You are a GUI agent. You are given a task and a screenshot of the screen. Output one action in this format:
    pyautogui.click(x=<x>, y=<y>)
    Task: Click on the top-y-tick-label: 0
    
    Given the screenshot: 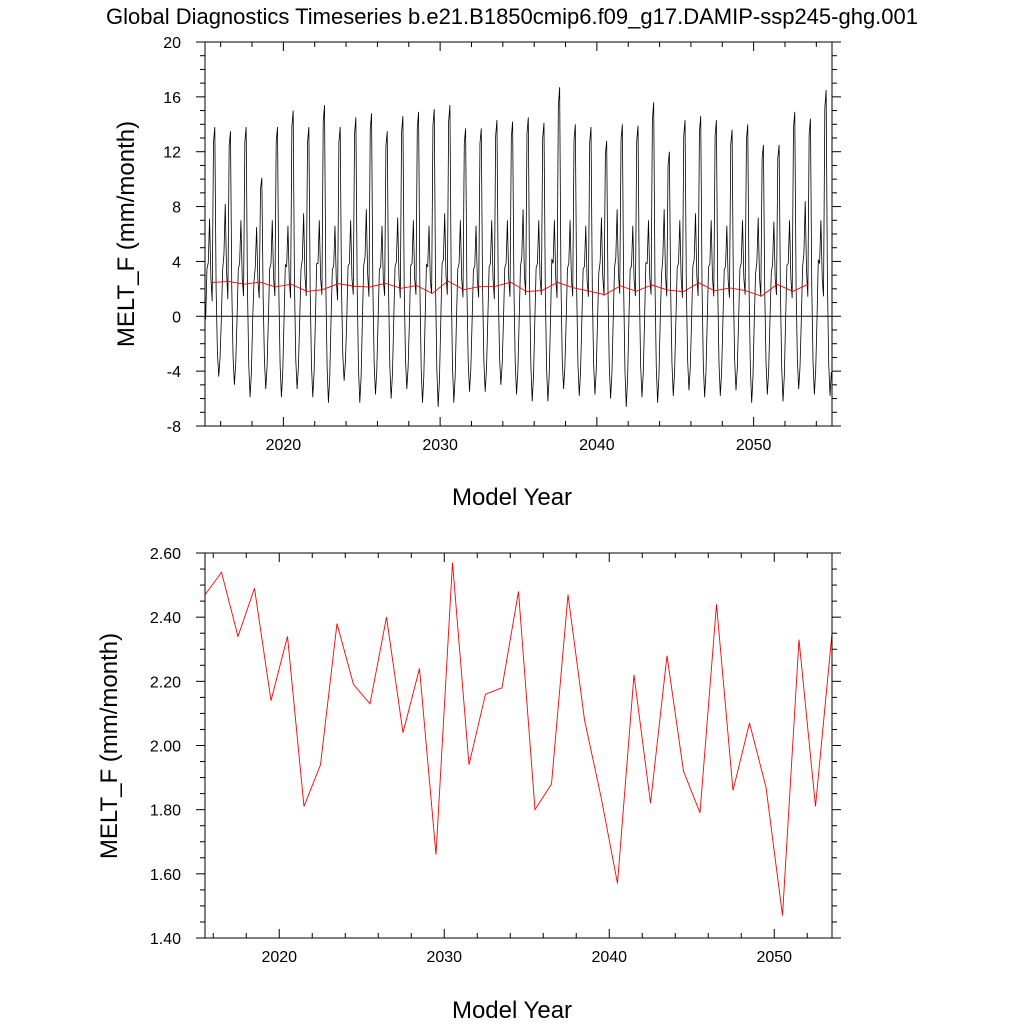 What is the action you would take?
    pyautogui.click(x=176, y=317)
    